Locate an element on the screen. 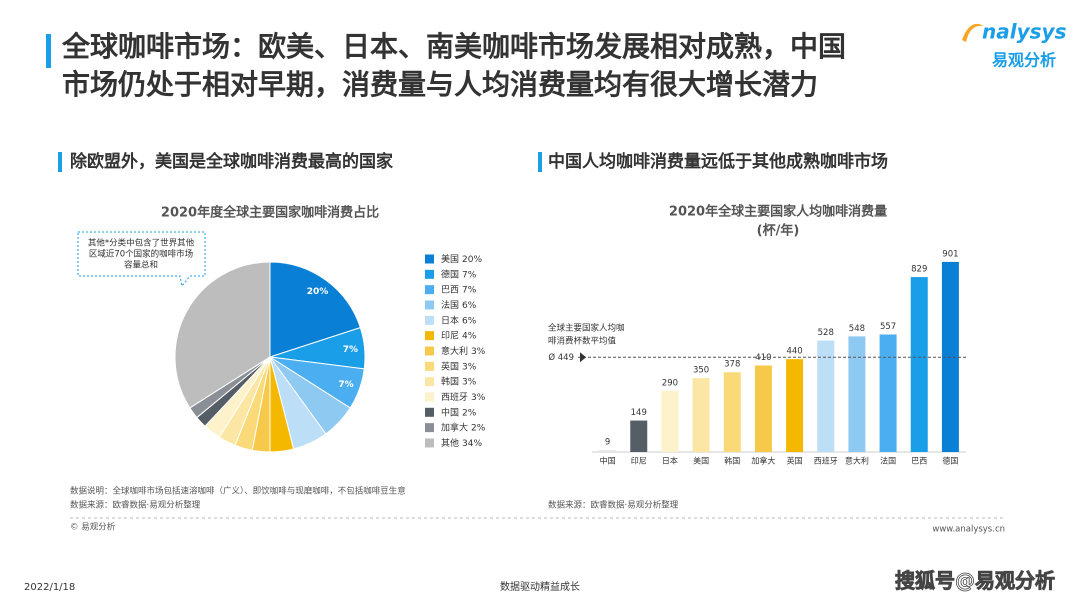  legend-label: 日本 6% is located at coordinates (459, 320).